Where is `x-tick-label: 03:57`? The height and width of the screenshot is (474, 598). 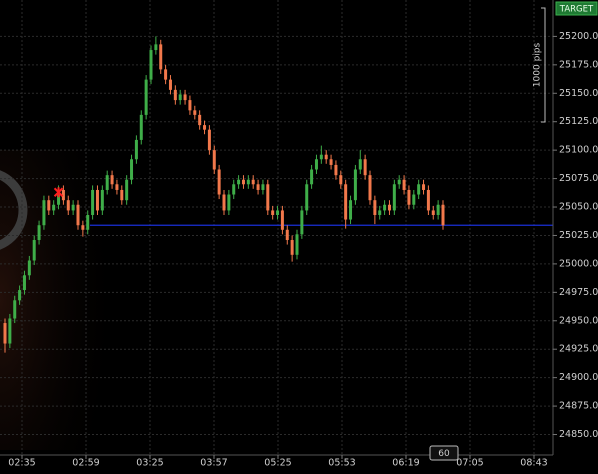
x-tick-label: 03:57 is located at coordinates (213, 463).